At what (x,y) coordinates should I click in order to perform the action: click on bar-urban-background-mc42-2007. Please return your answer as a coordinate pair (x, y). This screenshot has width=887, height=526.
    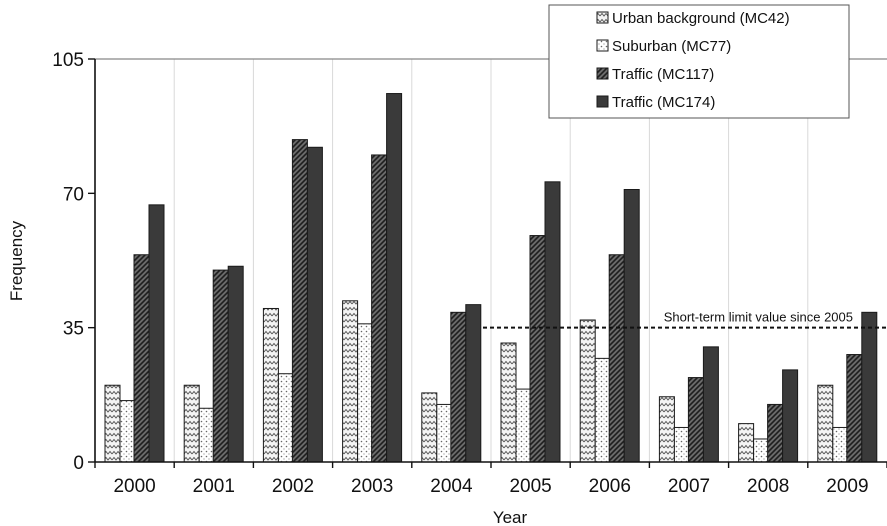
    Looking at the image, I should click on (666, 429).